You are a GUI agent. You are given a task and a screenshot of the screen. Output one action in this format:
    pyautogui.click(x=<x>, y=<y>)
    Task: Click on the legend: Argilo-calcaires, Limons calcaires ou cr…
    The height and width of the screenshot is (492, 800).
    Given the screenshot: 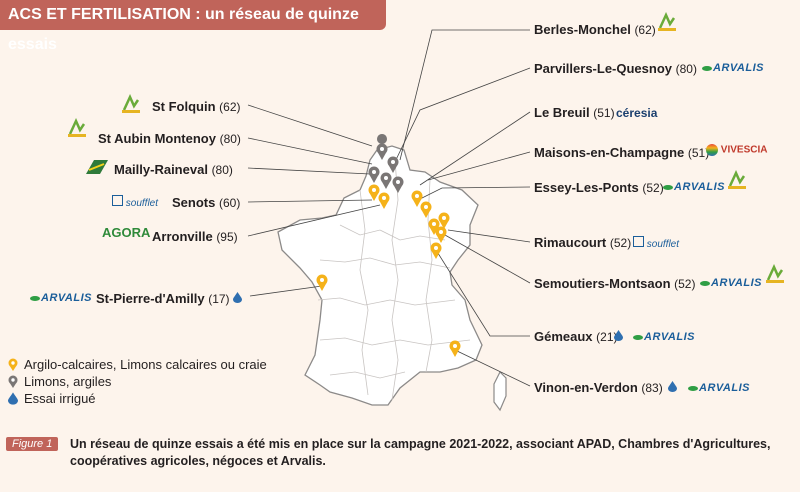 What is the action you would take?
    pyautogui.click(x=136, y=381)
    